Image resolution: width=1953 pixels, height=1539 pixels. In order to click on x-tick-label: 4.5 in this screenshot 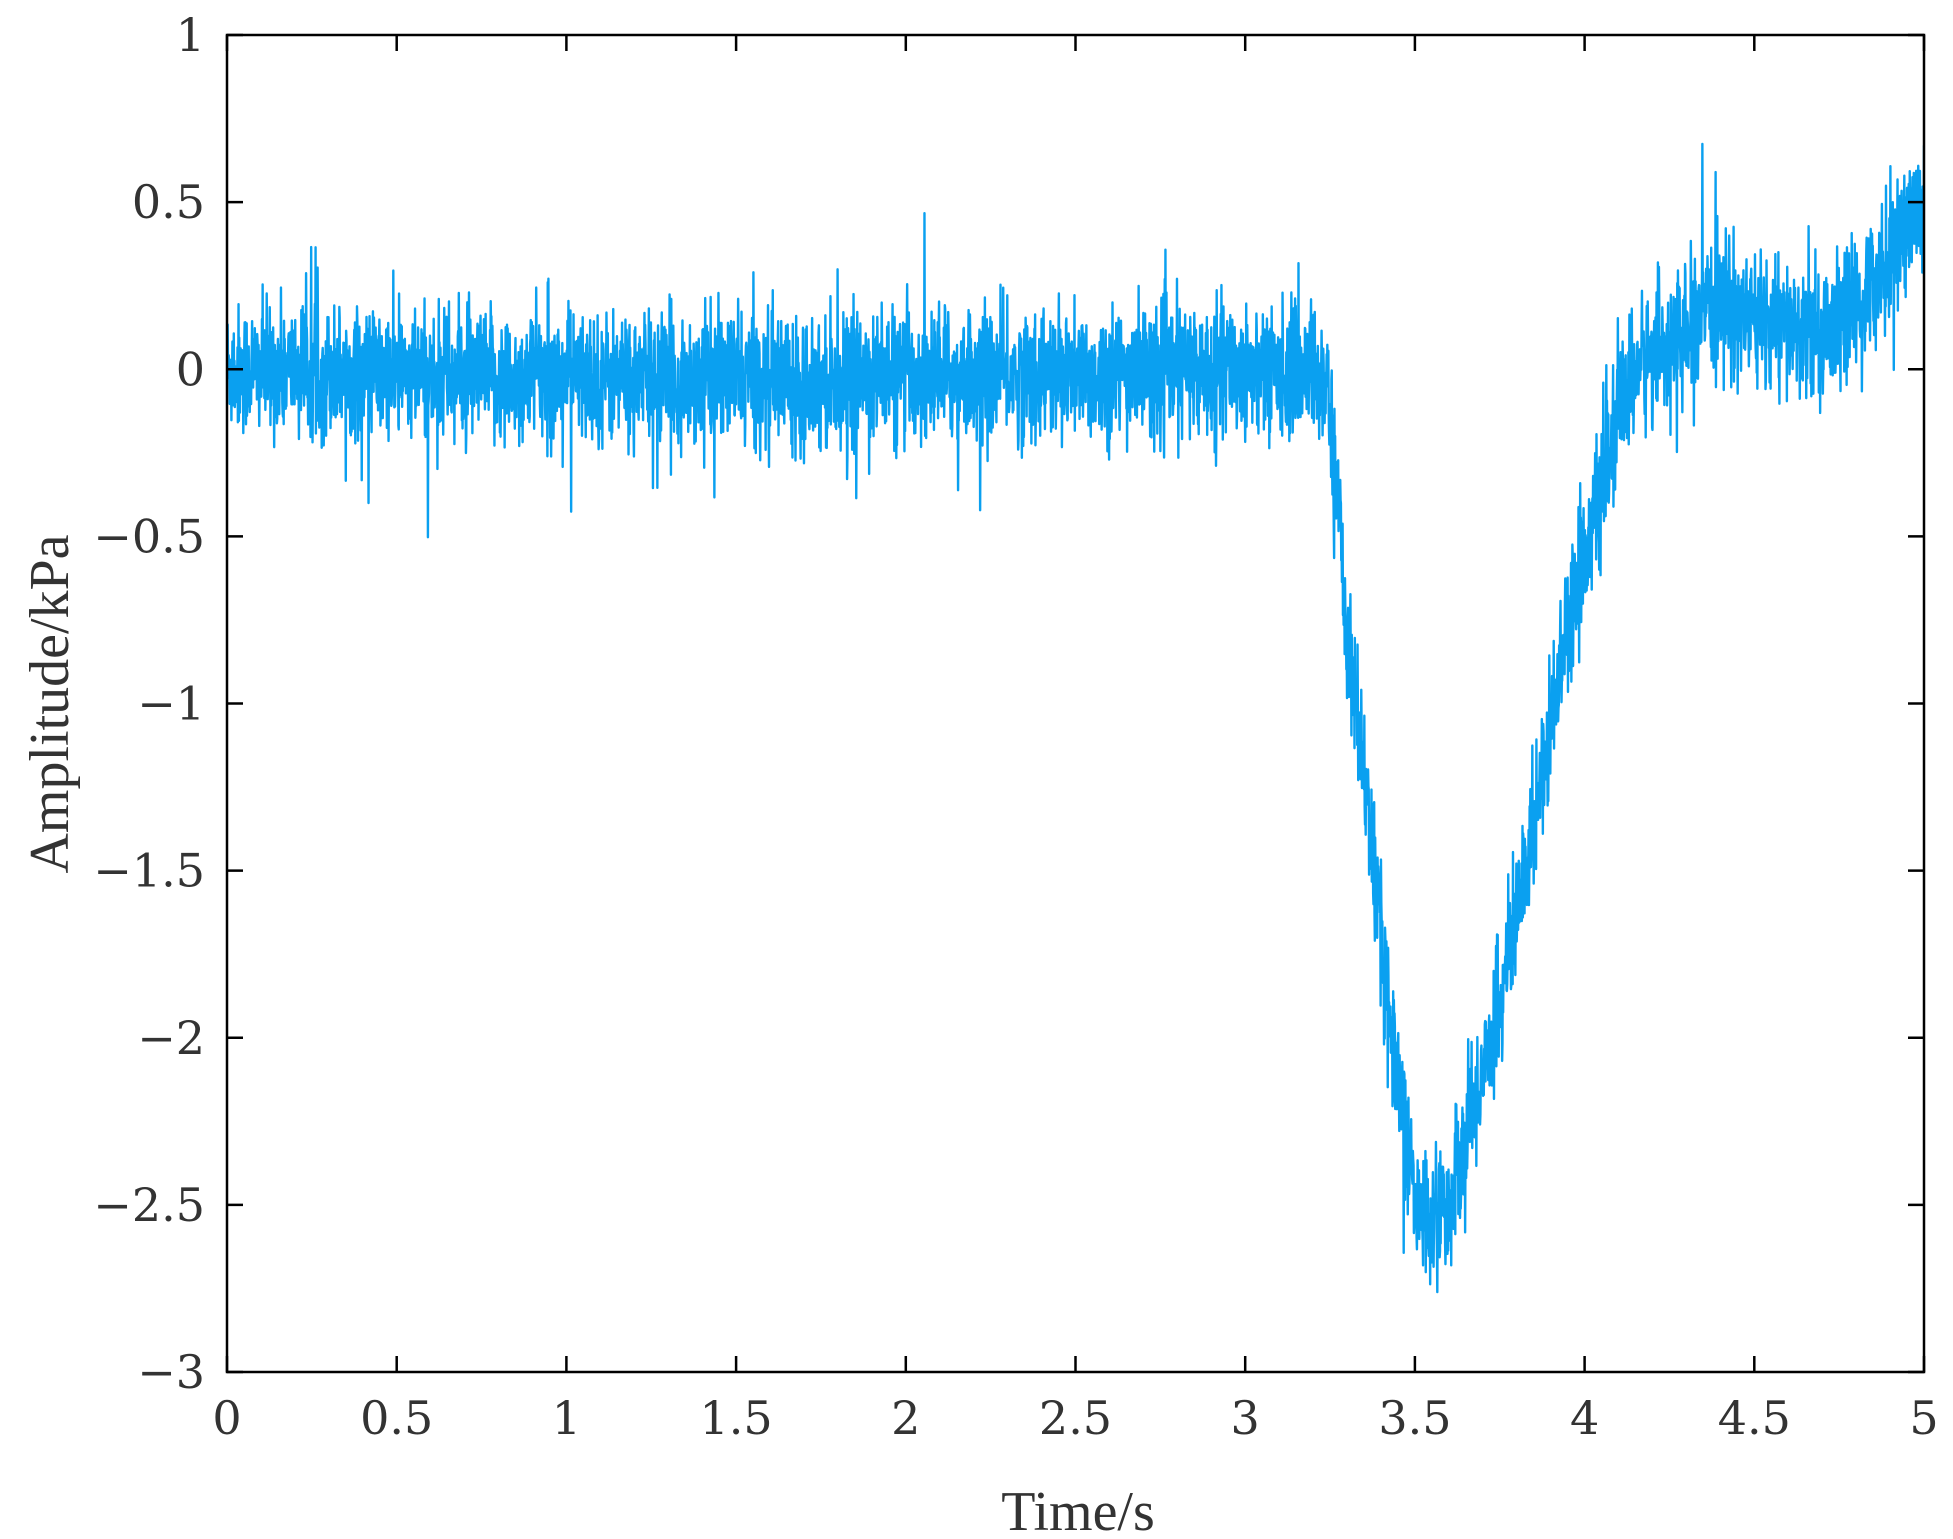, I will do `click(1754, 1418)`.